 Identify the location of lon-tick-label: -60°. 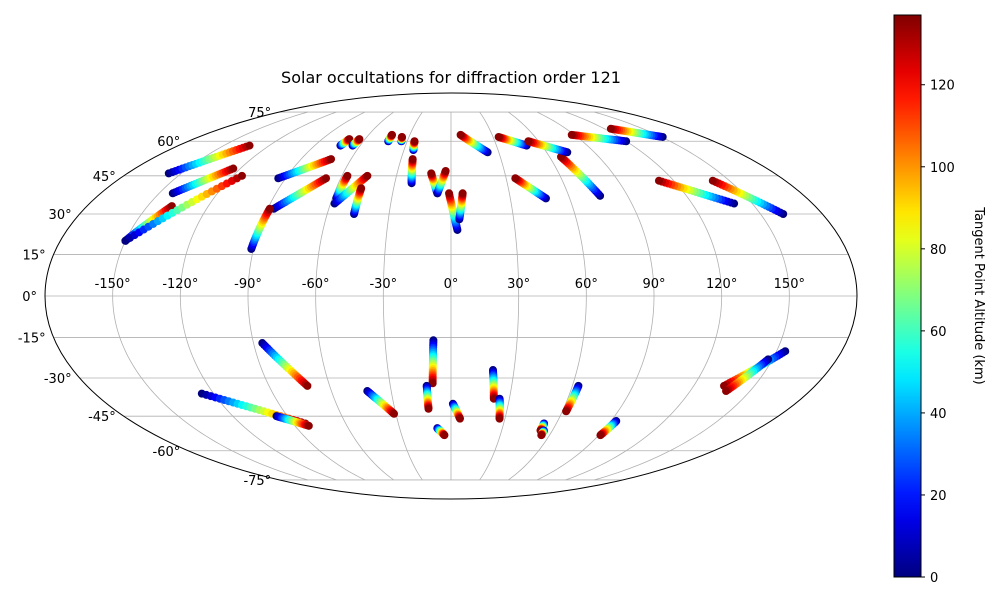
(316, 284).